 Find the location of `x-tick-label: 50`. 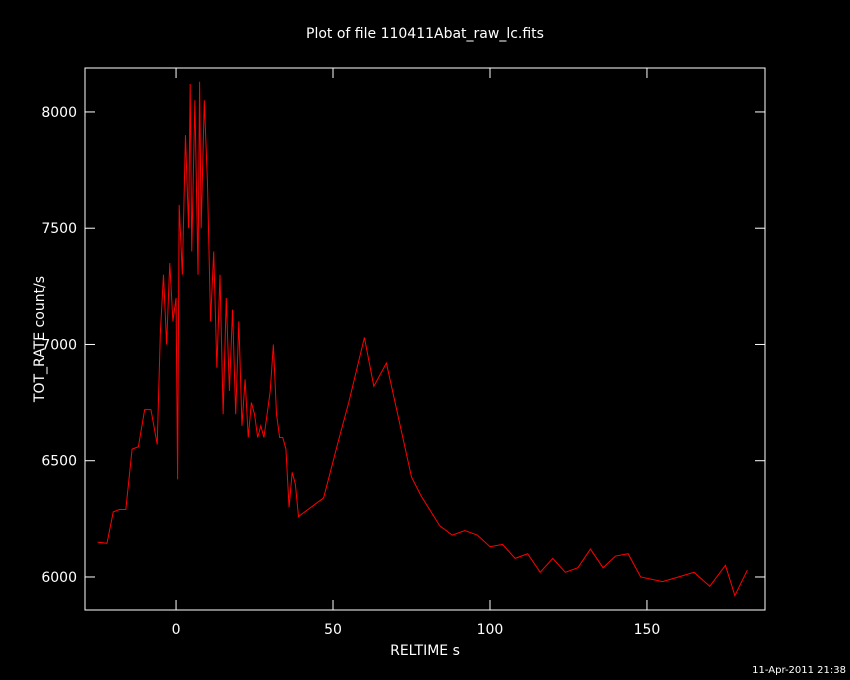

x-tick-label: 50 is located at coordinates (333, 630).